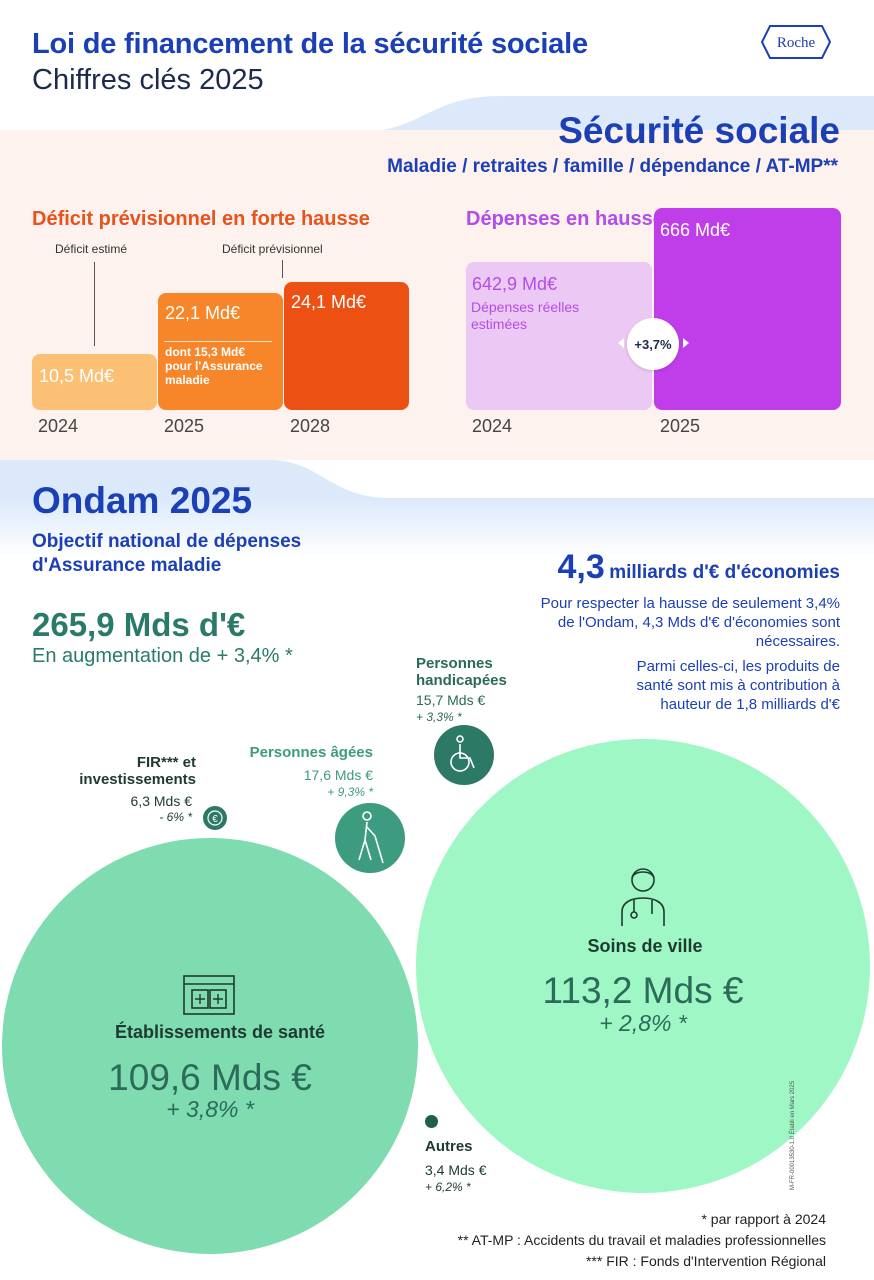 The image size is (874, 1280). Describe the element at coordinates (680, 426) in the screenshot. I see `depenses-year-2025: 2025` at that location.